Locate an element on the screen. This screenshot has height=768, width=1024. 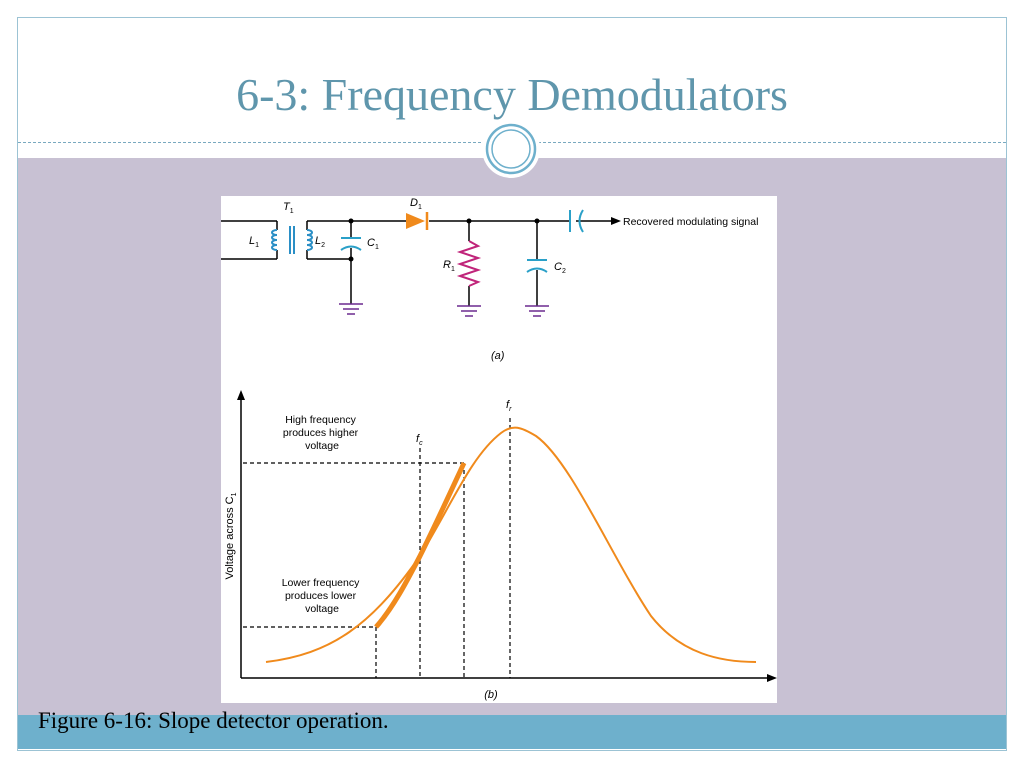
capacitor-c2-icon is located at coordinates (537, 266).